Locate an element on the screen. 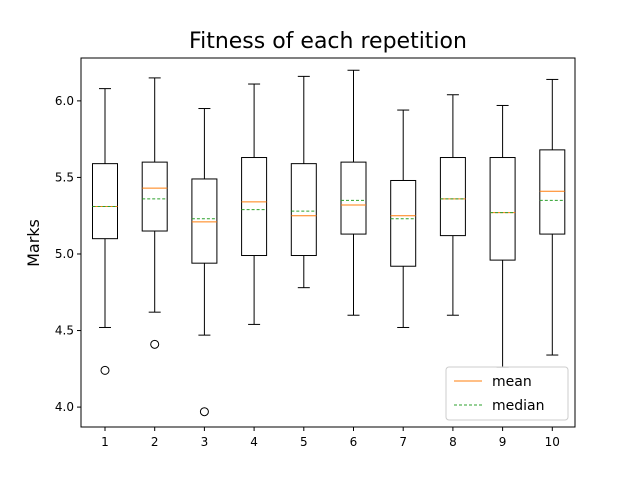 This screenshot has height=480, width=640. x-tick-label: 10 is located at coordinates (552, 442).